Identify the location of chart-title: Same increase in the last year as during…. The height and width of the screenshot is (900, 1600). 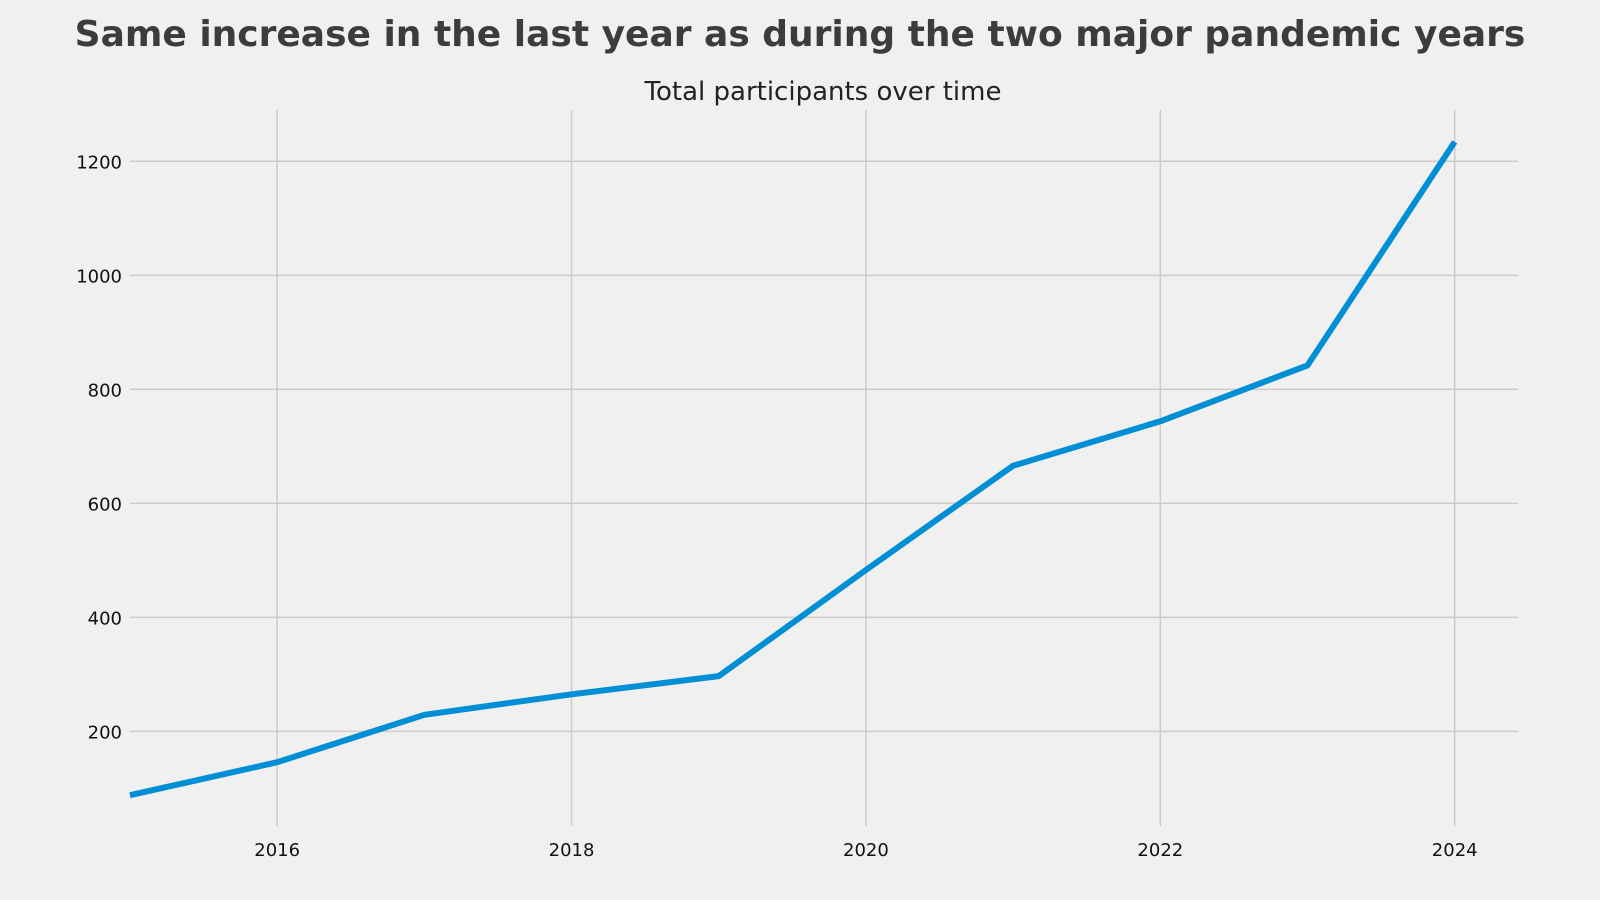
(800, 34).